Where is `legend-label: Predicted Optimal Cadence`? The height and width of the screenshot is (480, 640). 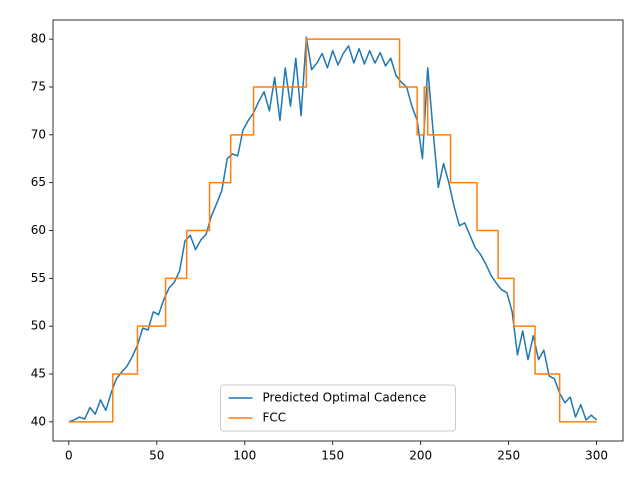
legend-label: Predicted Optimal Cadence is located at coordinates (345, 398).